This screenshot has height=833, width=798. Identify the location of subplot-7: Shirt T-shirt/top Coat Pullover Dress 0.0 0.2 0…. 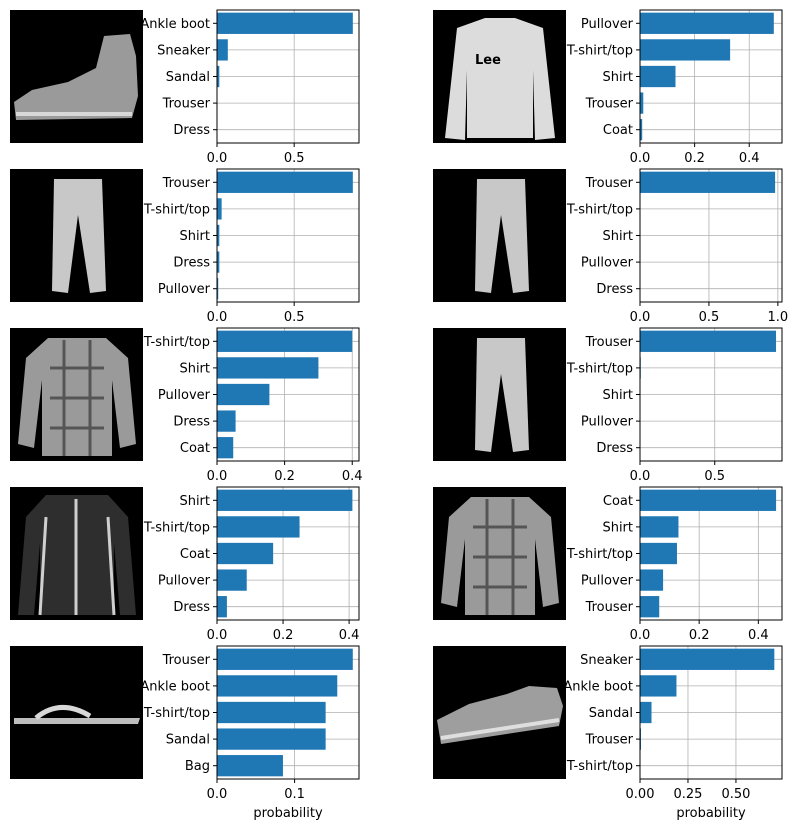
(185, 564).